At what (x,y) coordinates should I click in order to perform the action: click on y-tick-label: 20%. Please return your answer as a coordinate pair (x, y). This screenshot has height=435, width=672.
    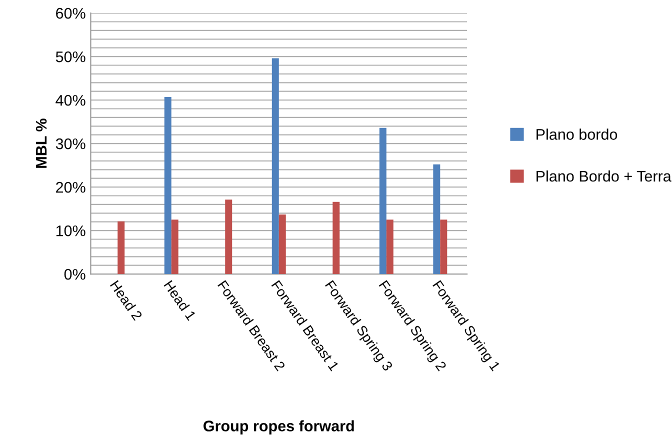
    Looking at the image, I should click on (71, 187).